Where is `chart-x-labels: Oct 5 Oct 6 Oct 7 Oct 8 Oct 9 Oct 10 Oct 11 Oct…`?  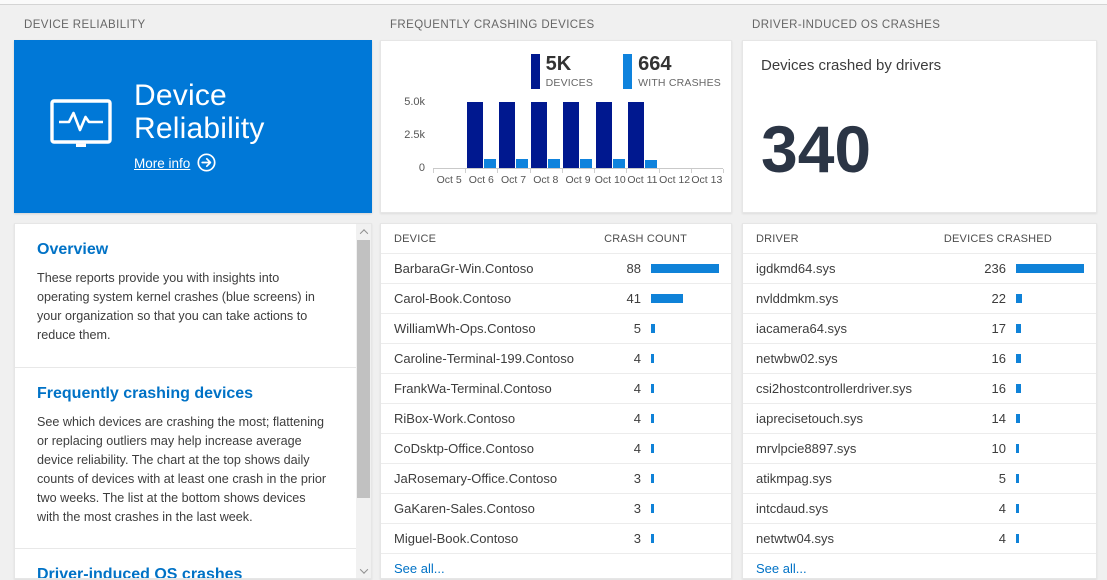 chart-x-labels: Oct 5 Oct 6 Oct 7 Oct 8 Oct 9 Oct 10 Oct 11 Oct… is located at coordinates (578, 180).